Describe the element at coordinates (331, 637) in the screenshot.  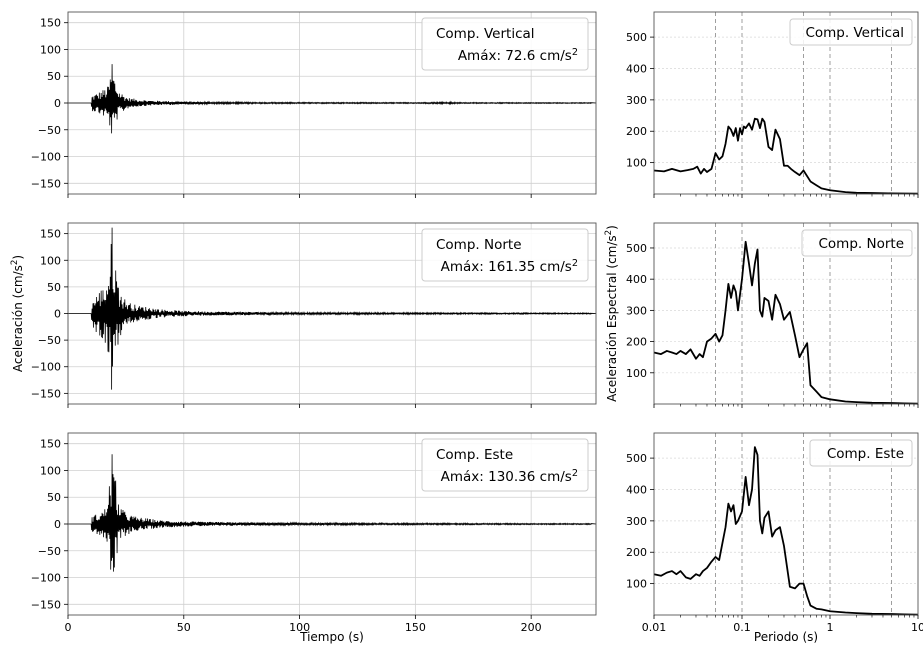
I see `x-axis-label: Tiempo (s)` at that location.